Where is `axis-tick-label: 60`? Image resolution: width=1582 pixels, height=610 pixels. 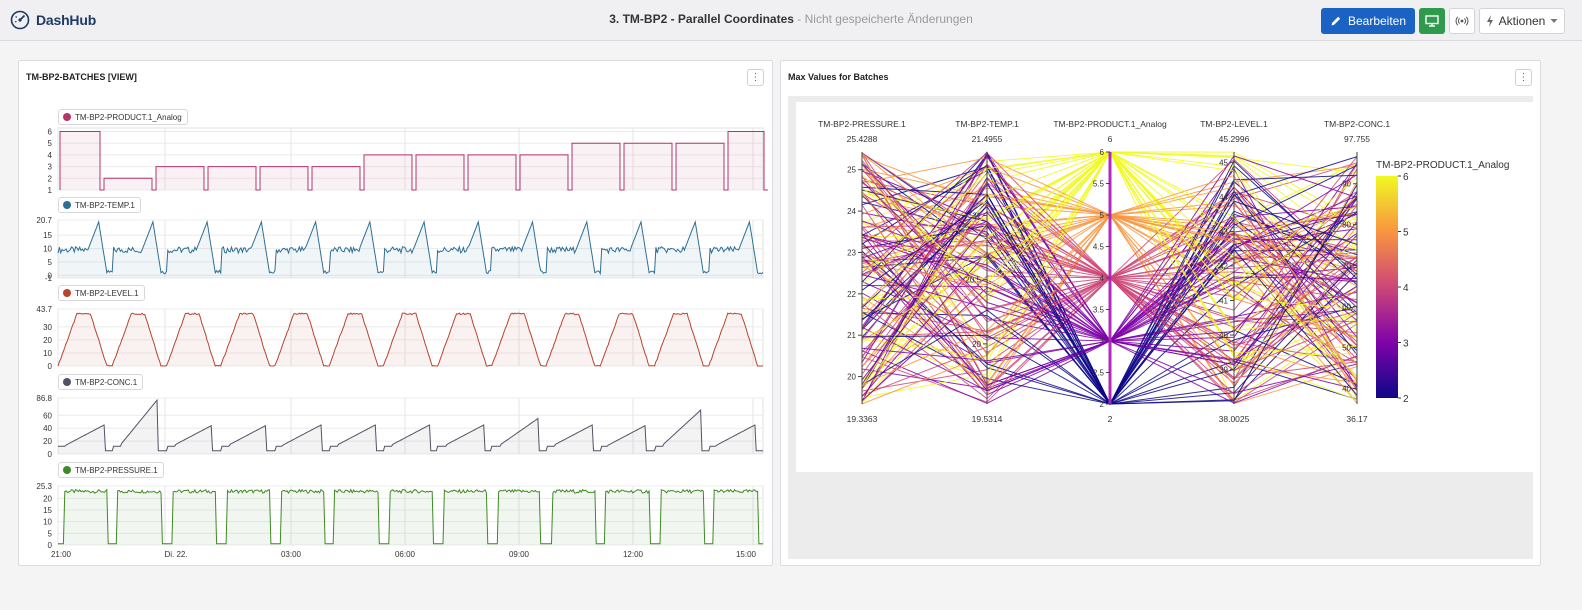 axis-tick-label: 60 is located at coordinates (1346, 306).